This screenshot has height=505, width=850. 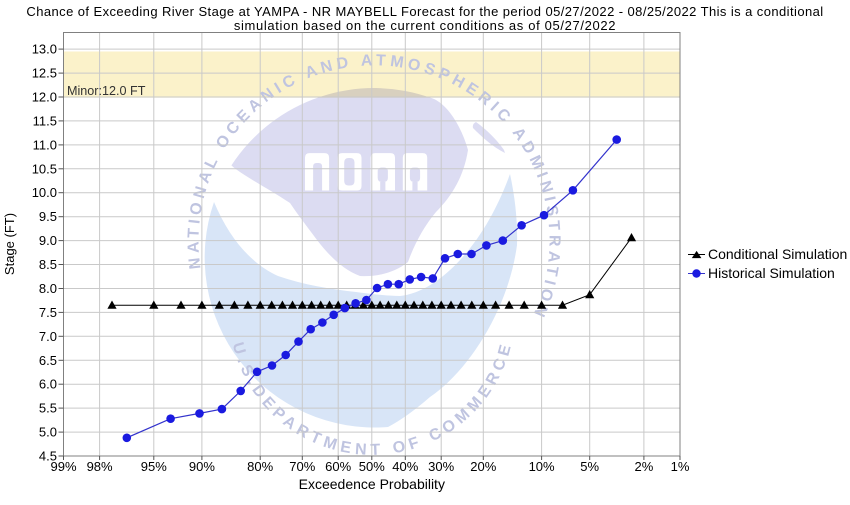 What do you see at coordinates (100, 466) in the screenshot?
I see `svg-text: 98%` at bounding box center [100, 466].